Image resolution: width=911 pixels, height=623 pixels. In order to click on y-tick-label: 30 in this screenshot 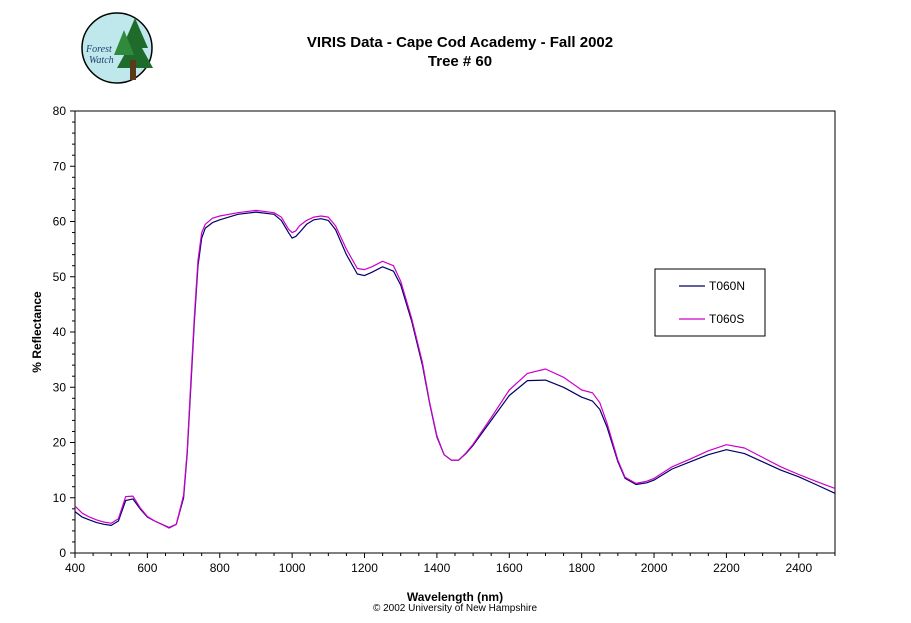, I will do `click(60, 387)`.